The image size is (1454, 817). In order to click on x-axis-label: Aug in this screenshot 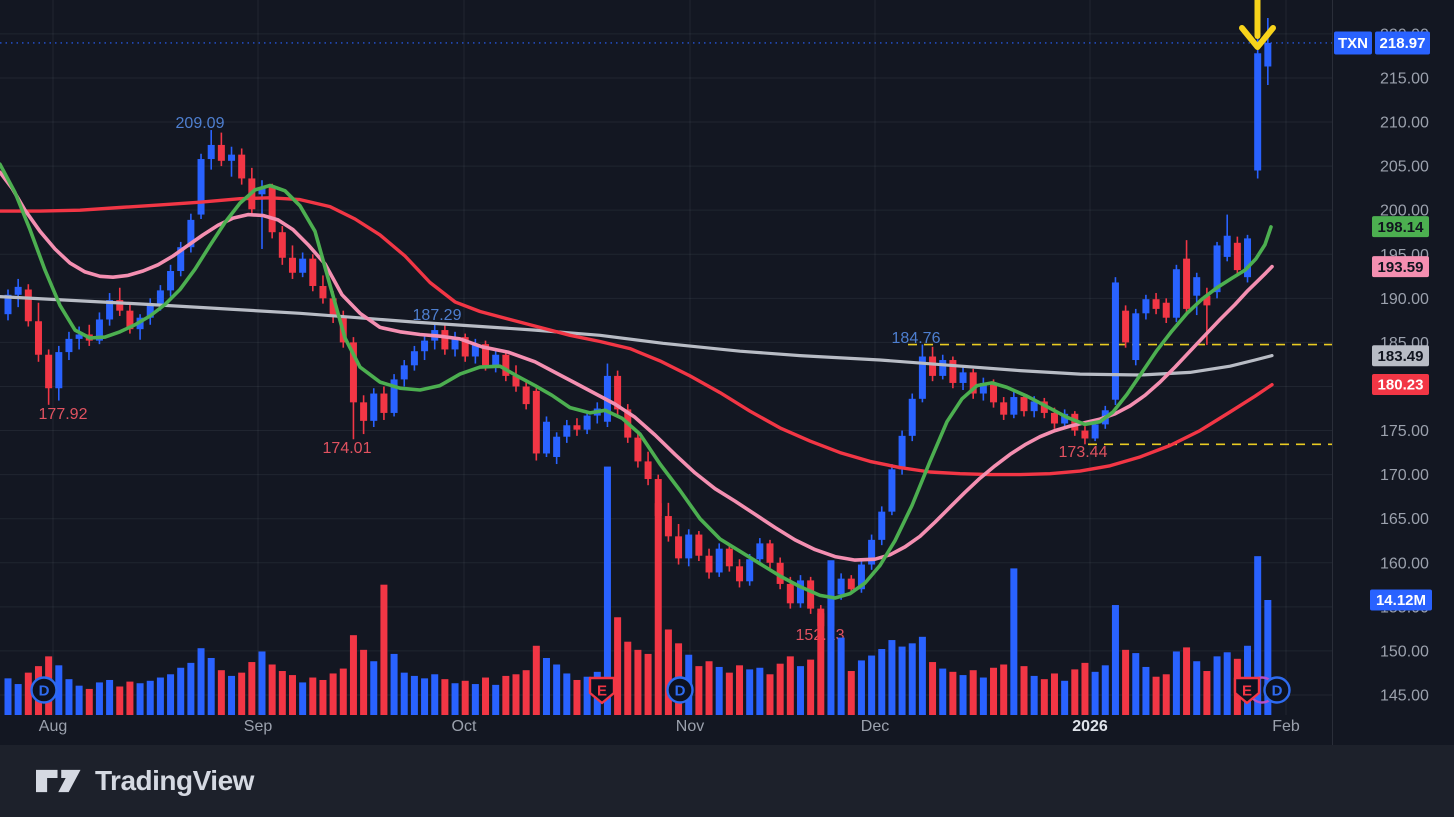, I will do `click(53, 726)`.